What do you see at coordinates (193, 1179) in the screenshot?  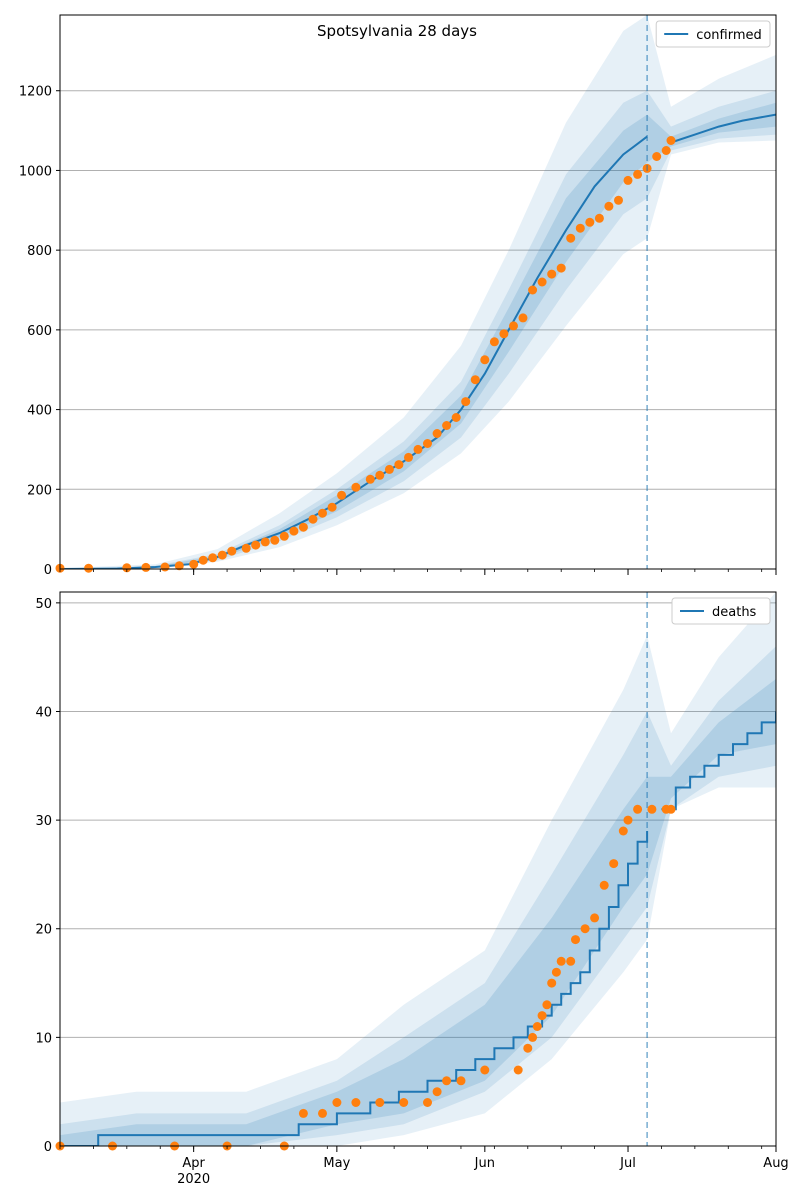 I see `x-tick-sublabel: 2020` at bounding box center [193, 1179].